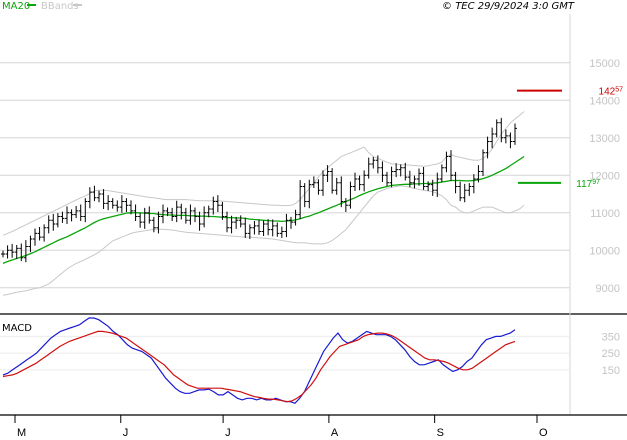 This screenshot has width=627, height=440. I want to click on price-tick-label: 12000, so click(604, 176).